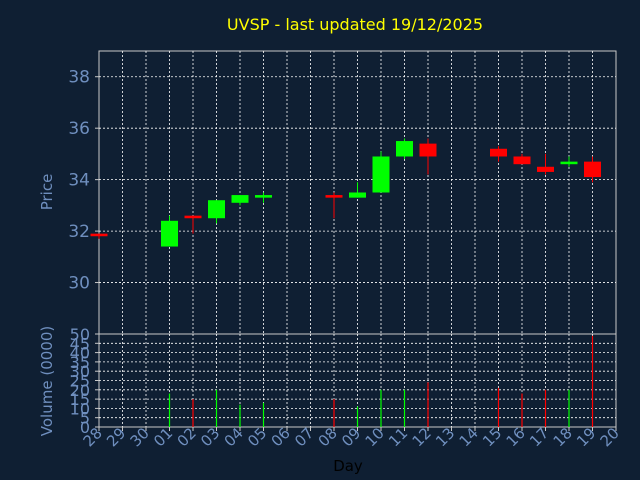  I want to click on volume-tick-label: 10, so click(80, 408).